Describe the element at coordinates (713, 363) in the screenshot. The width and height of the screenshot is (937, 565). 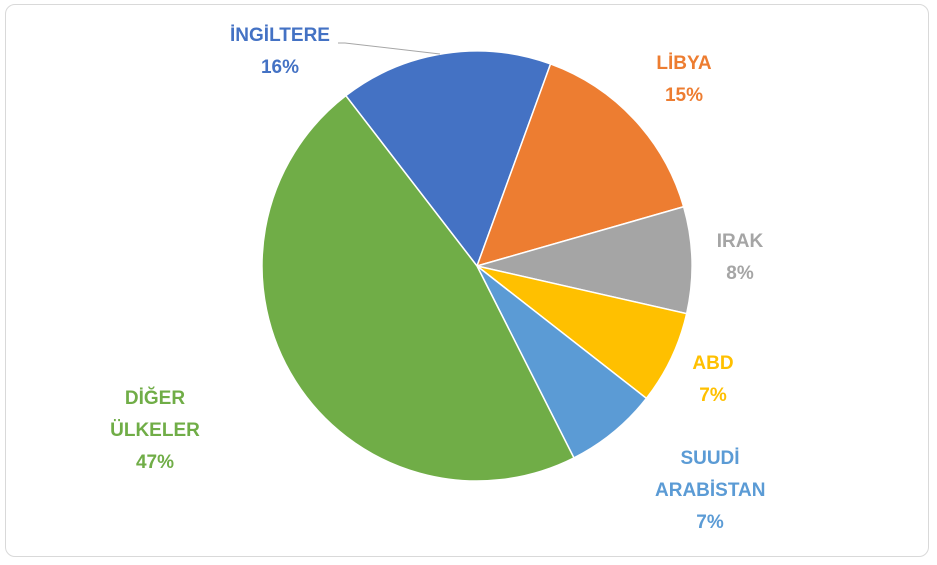
I see `category-label: ABD` at that location.